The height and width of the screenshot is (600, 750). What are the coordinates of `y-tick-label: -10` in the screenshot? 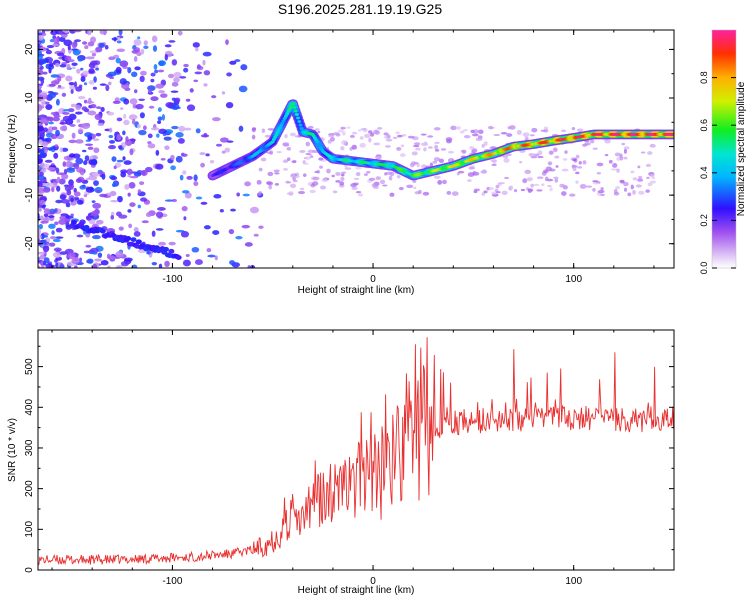 It's located at (29, 194).